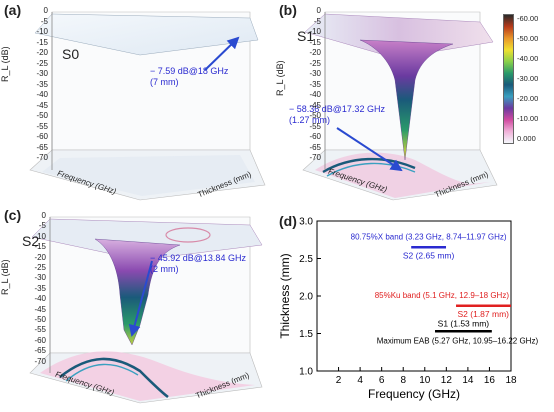  Describe the element at coordinates (13, 215) in the screenshot. I see `panel-label: (c)` at that location.